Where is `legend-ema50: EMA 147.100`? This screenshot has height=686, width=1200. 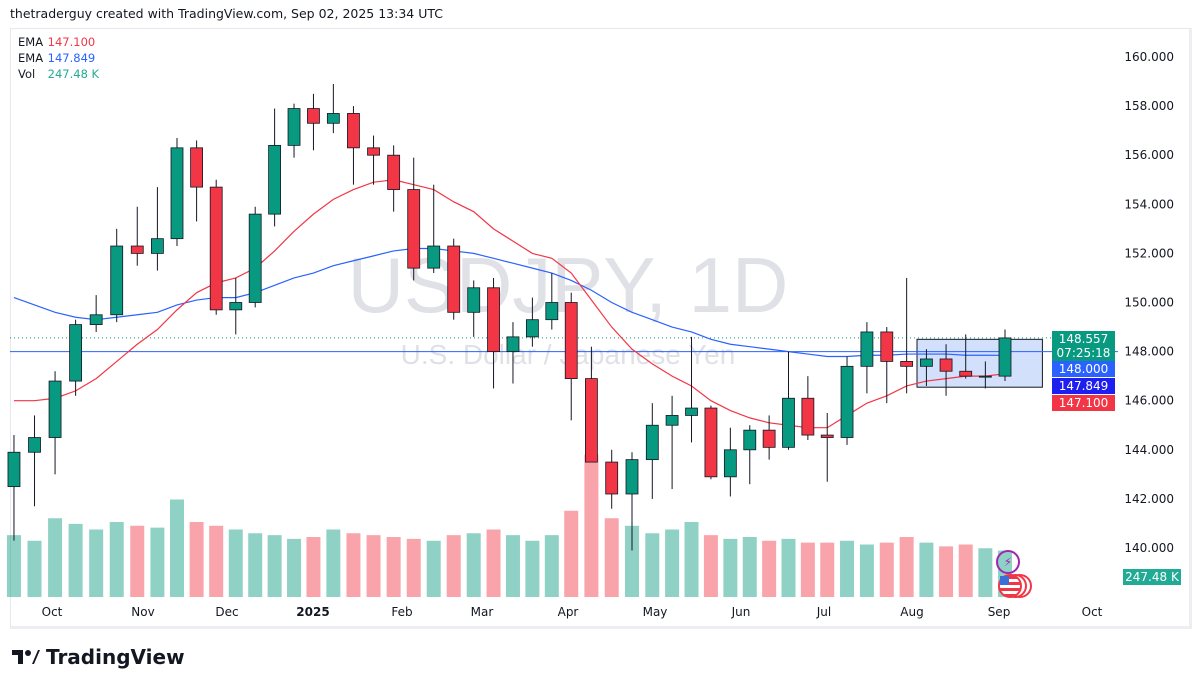
legend-ema50: EMA 147.100 is located at coordinates (57, 42).